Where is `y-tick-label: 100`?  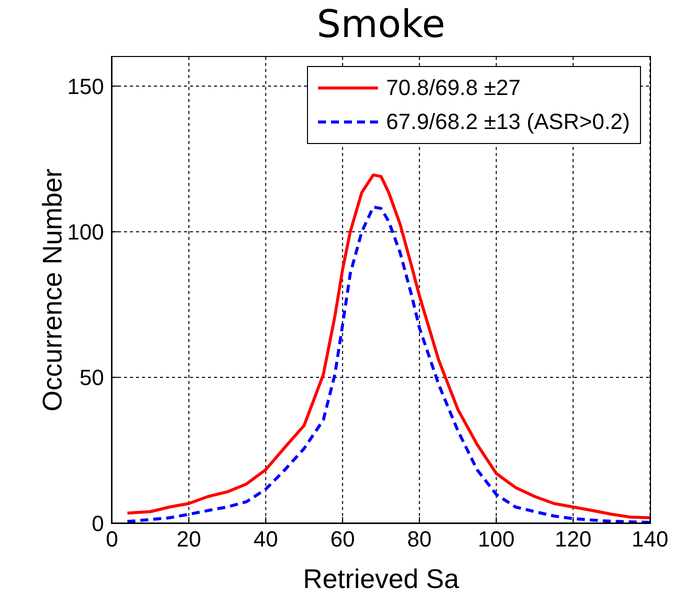 y-tick-label: 100 is located at coordinates (85, 232).